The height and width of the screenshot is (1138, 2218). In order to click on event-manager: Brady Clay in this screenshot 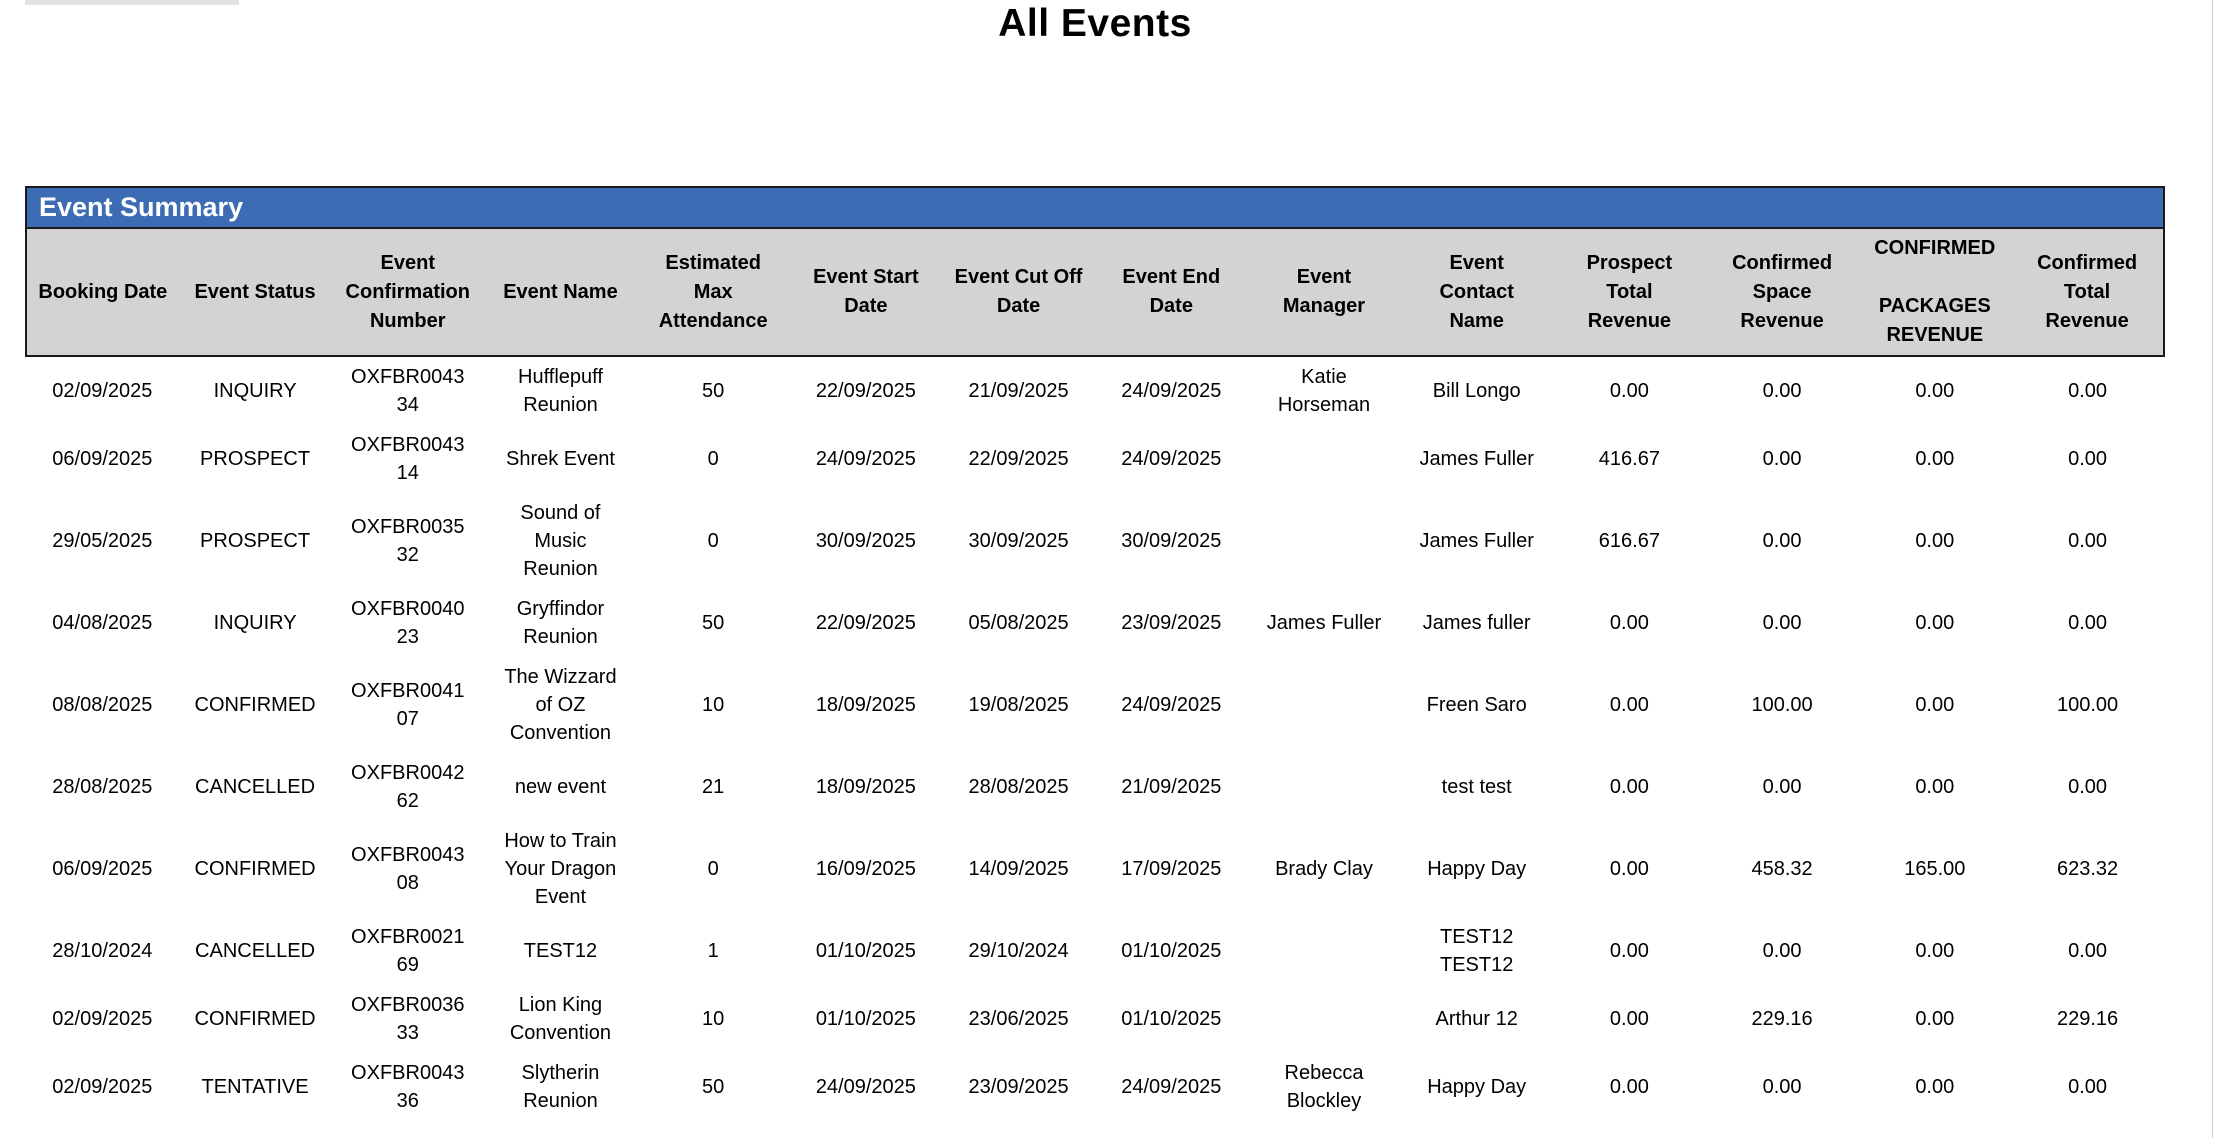, I will do `click(1324, 869)`.